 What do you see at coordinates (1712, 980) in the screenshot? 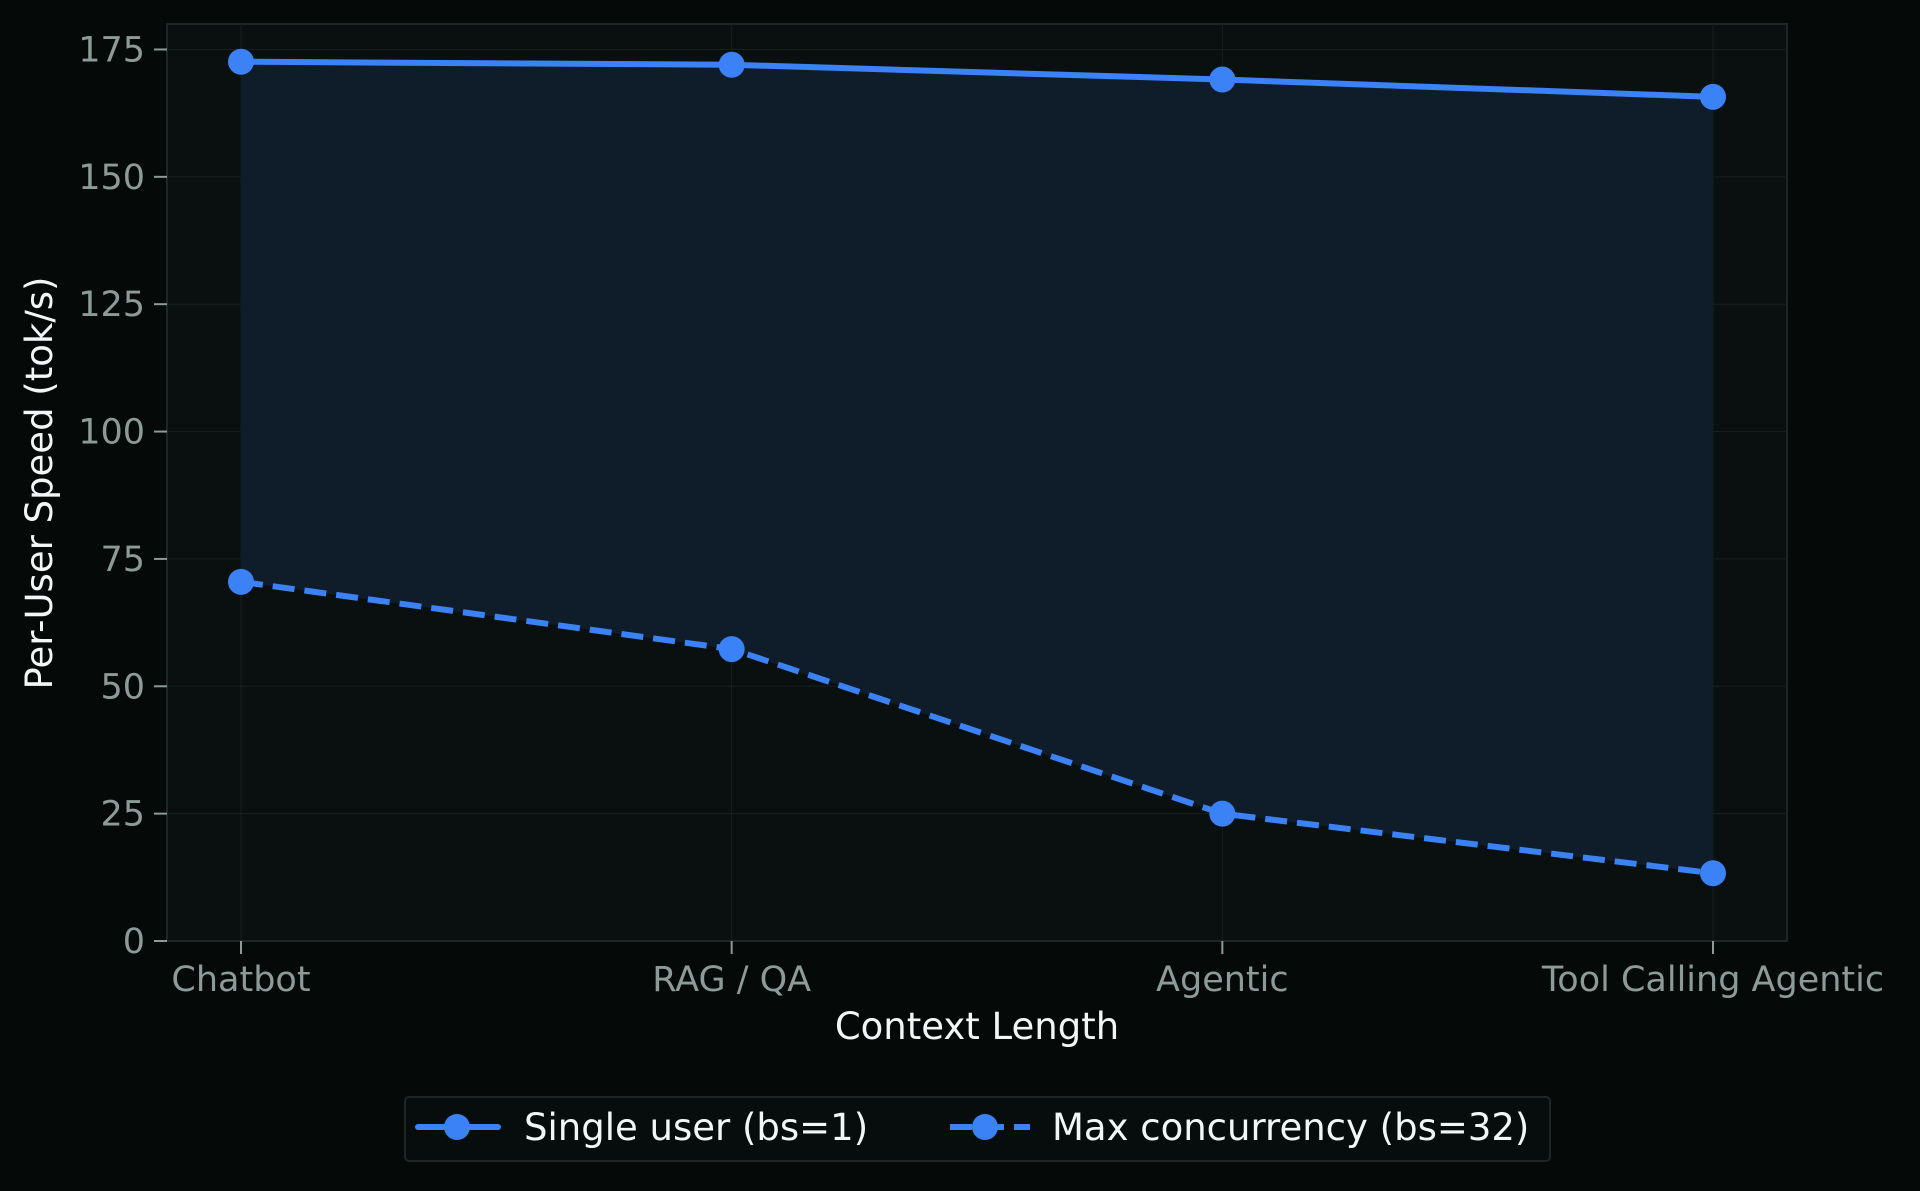
I see `x-tick-label: Tool Calling Agentic` at bounding box center [1712, 980].